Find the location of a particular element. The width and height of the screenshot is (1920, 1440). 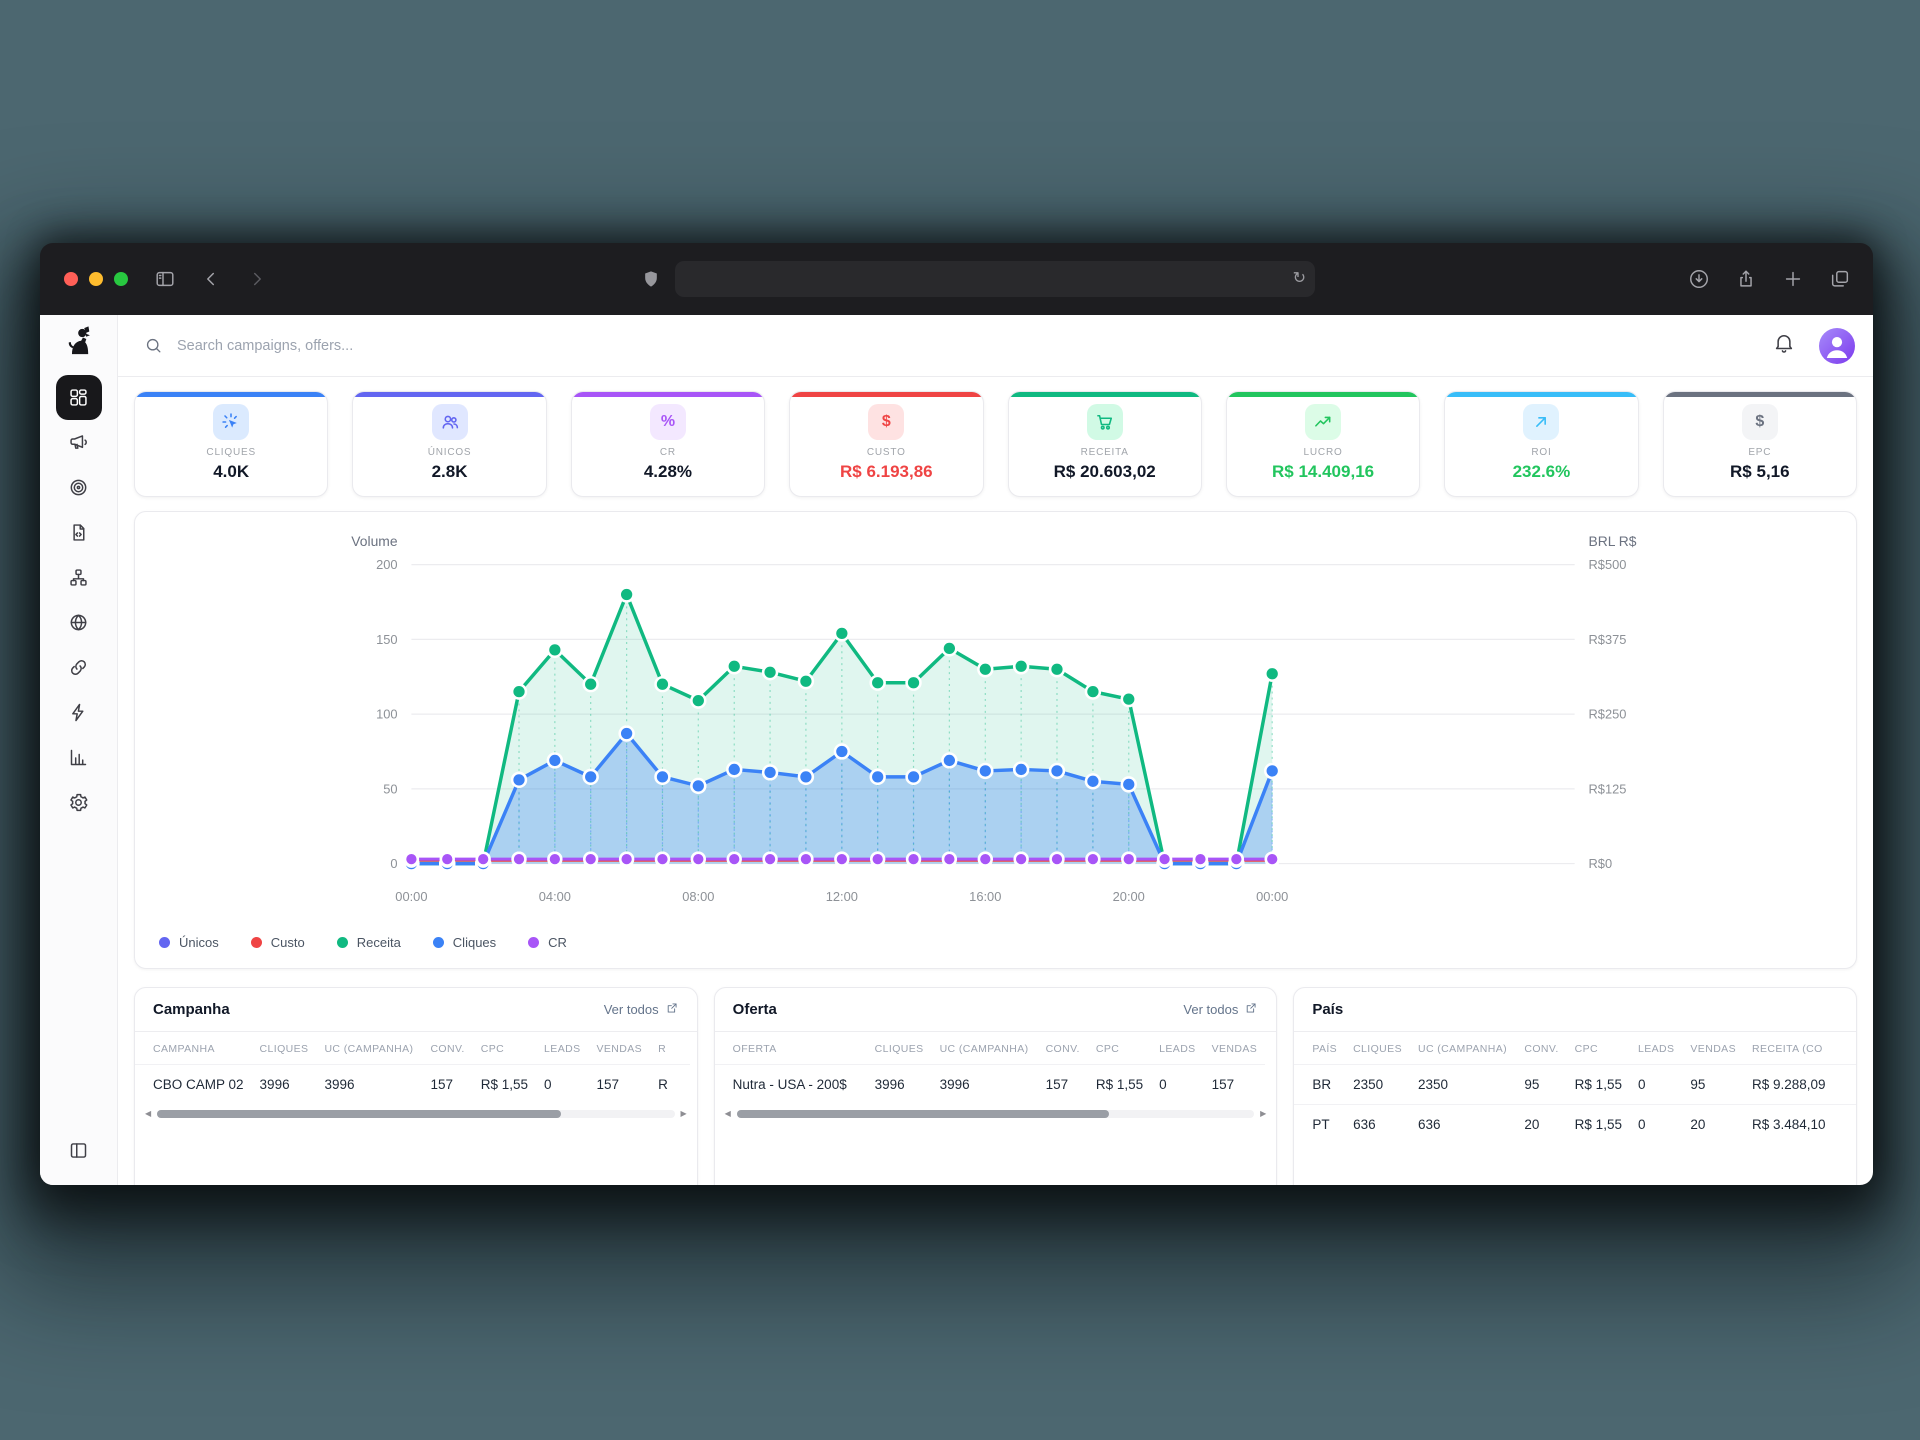

sidebar-item-links is located at coordinates (79, 667).